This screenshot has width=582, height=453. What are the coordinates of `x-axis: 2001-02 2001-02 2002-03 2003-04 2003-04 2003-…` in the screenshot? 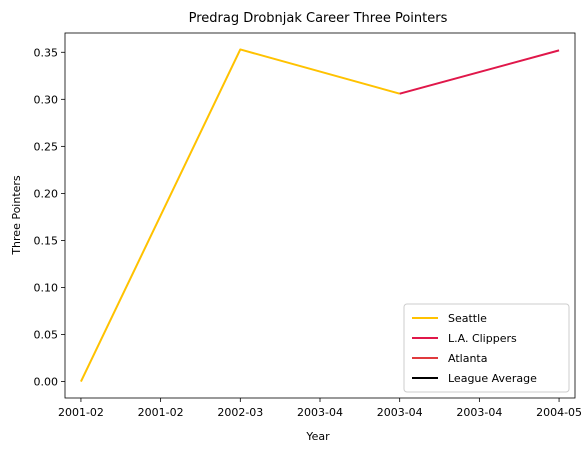 It's located at (320, 408).